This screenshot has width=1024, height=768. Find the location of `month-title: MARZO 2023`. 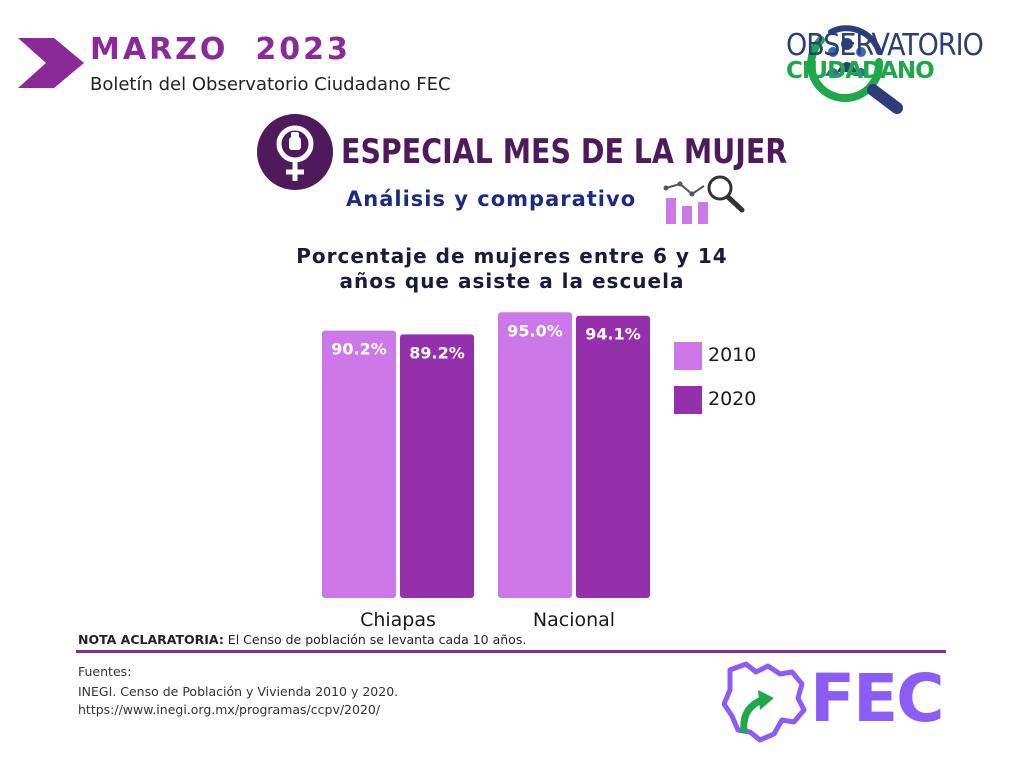

month-title: MARZO 2023 is located at coordinates (220, 49).